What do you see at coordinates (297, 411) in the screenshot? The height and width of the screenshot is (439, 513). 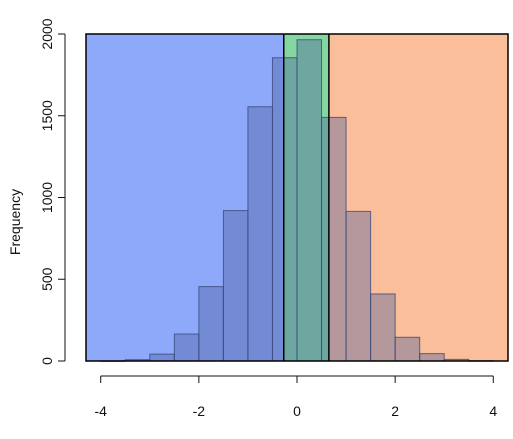 I see `x-tick-label: 0` at bounding box center [297, 411].